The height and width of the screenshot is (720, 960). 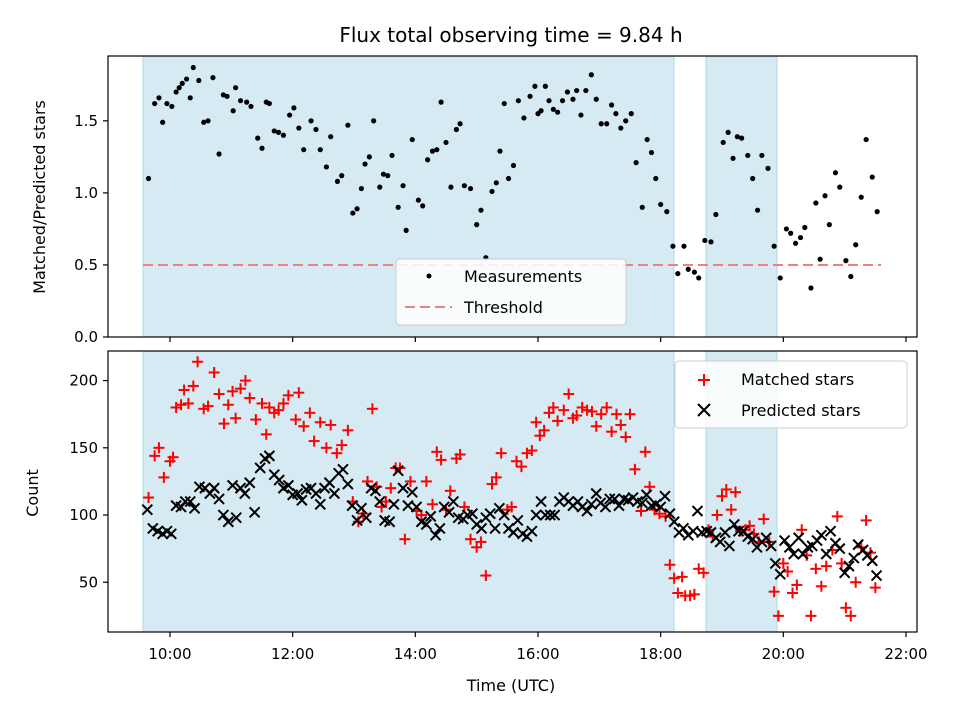 I want to click on y-tick-label: 1.5, so click(x=86, y=121).